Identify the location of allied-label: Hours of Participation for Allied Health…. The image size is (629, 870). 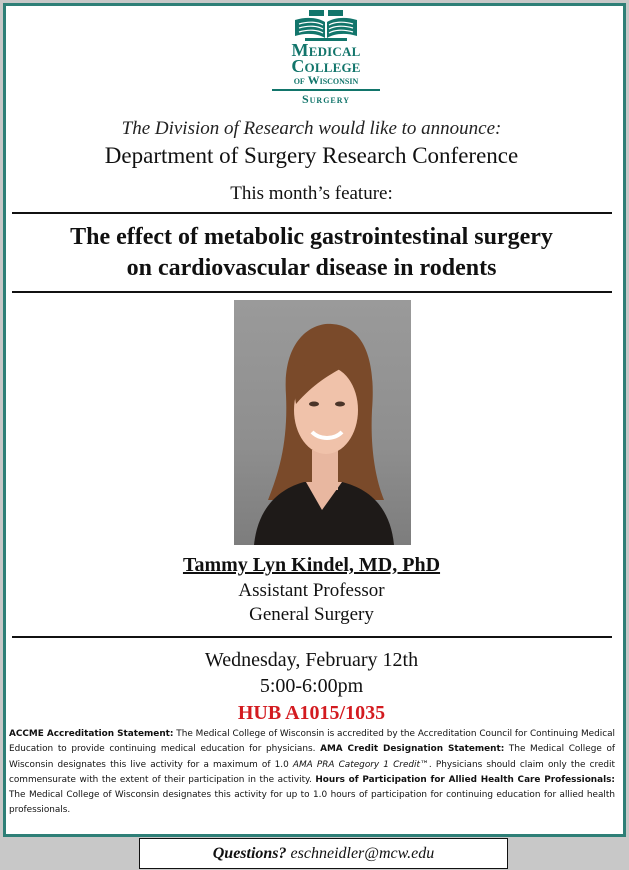
(465, 779).